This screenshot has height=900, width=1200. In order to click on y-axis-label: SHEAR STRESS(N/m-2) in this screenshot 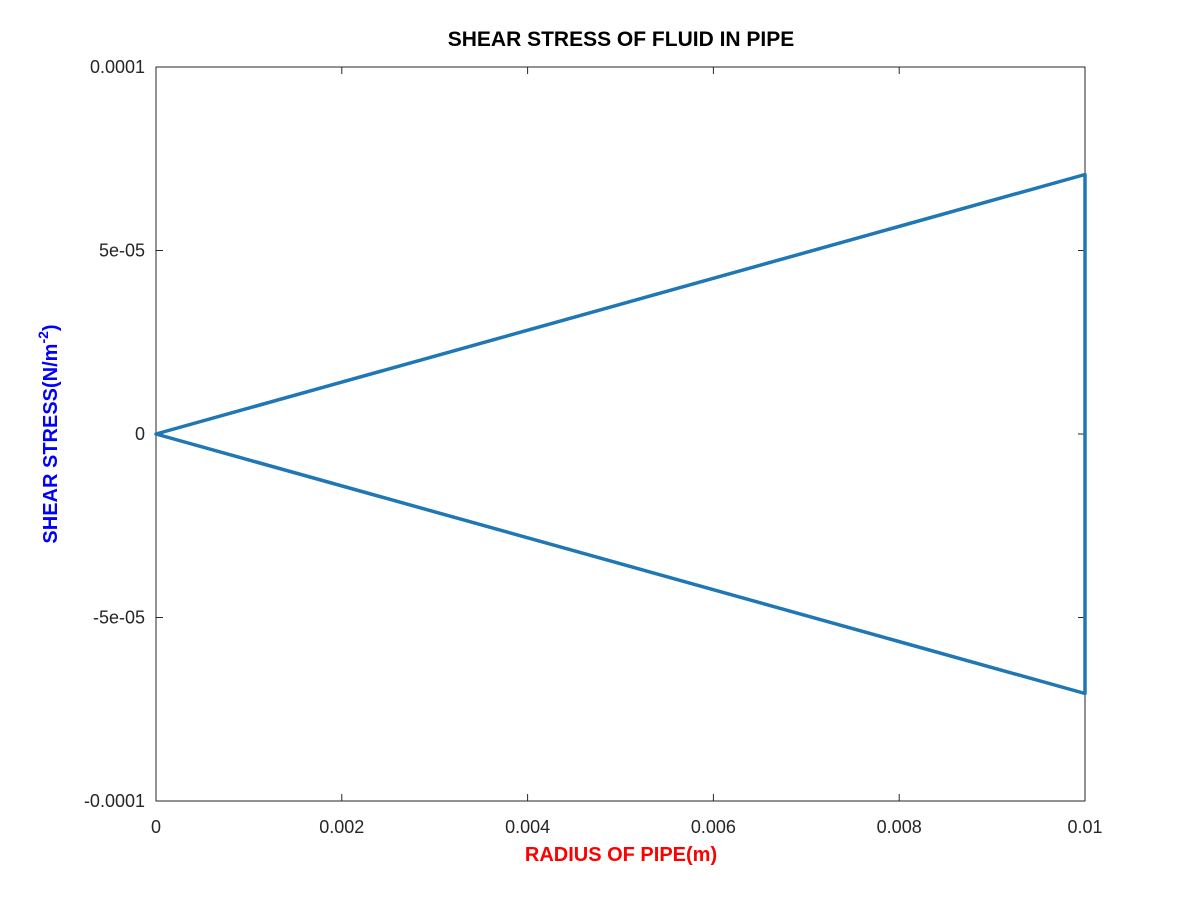, I will do `click(48, 433)`.